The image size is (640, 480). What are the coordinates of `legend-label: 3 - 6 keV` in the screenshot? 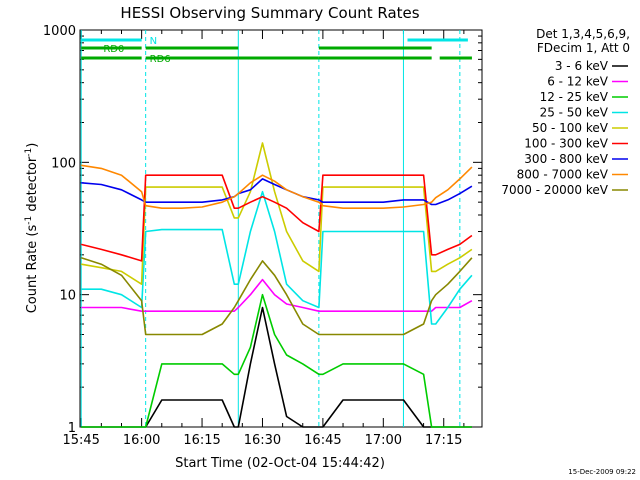 It's located at (582, 66).